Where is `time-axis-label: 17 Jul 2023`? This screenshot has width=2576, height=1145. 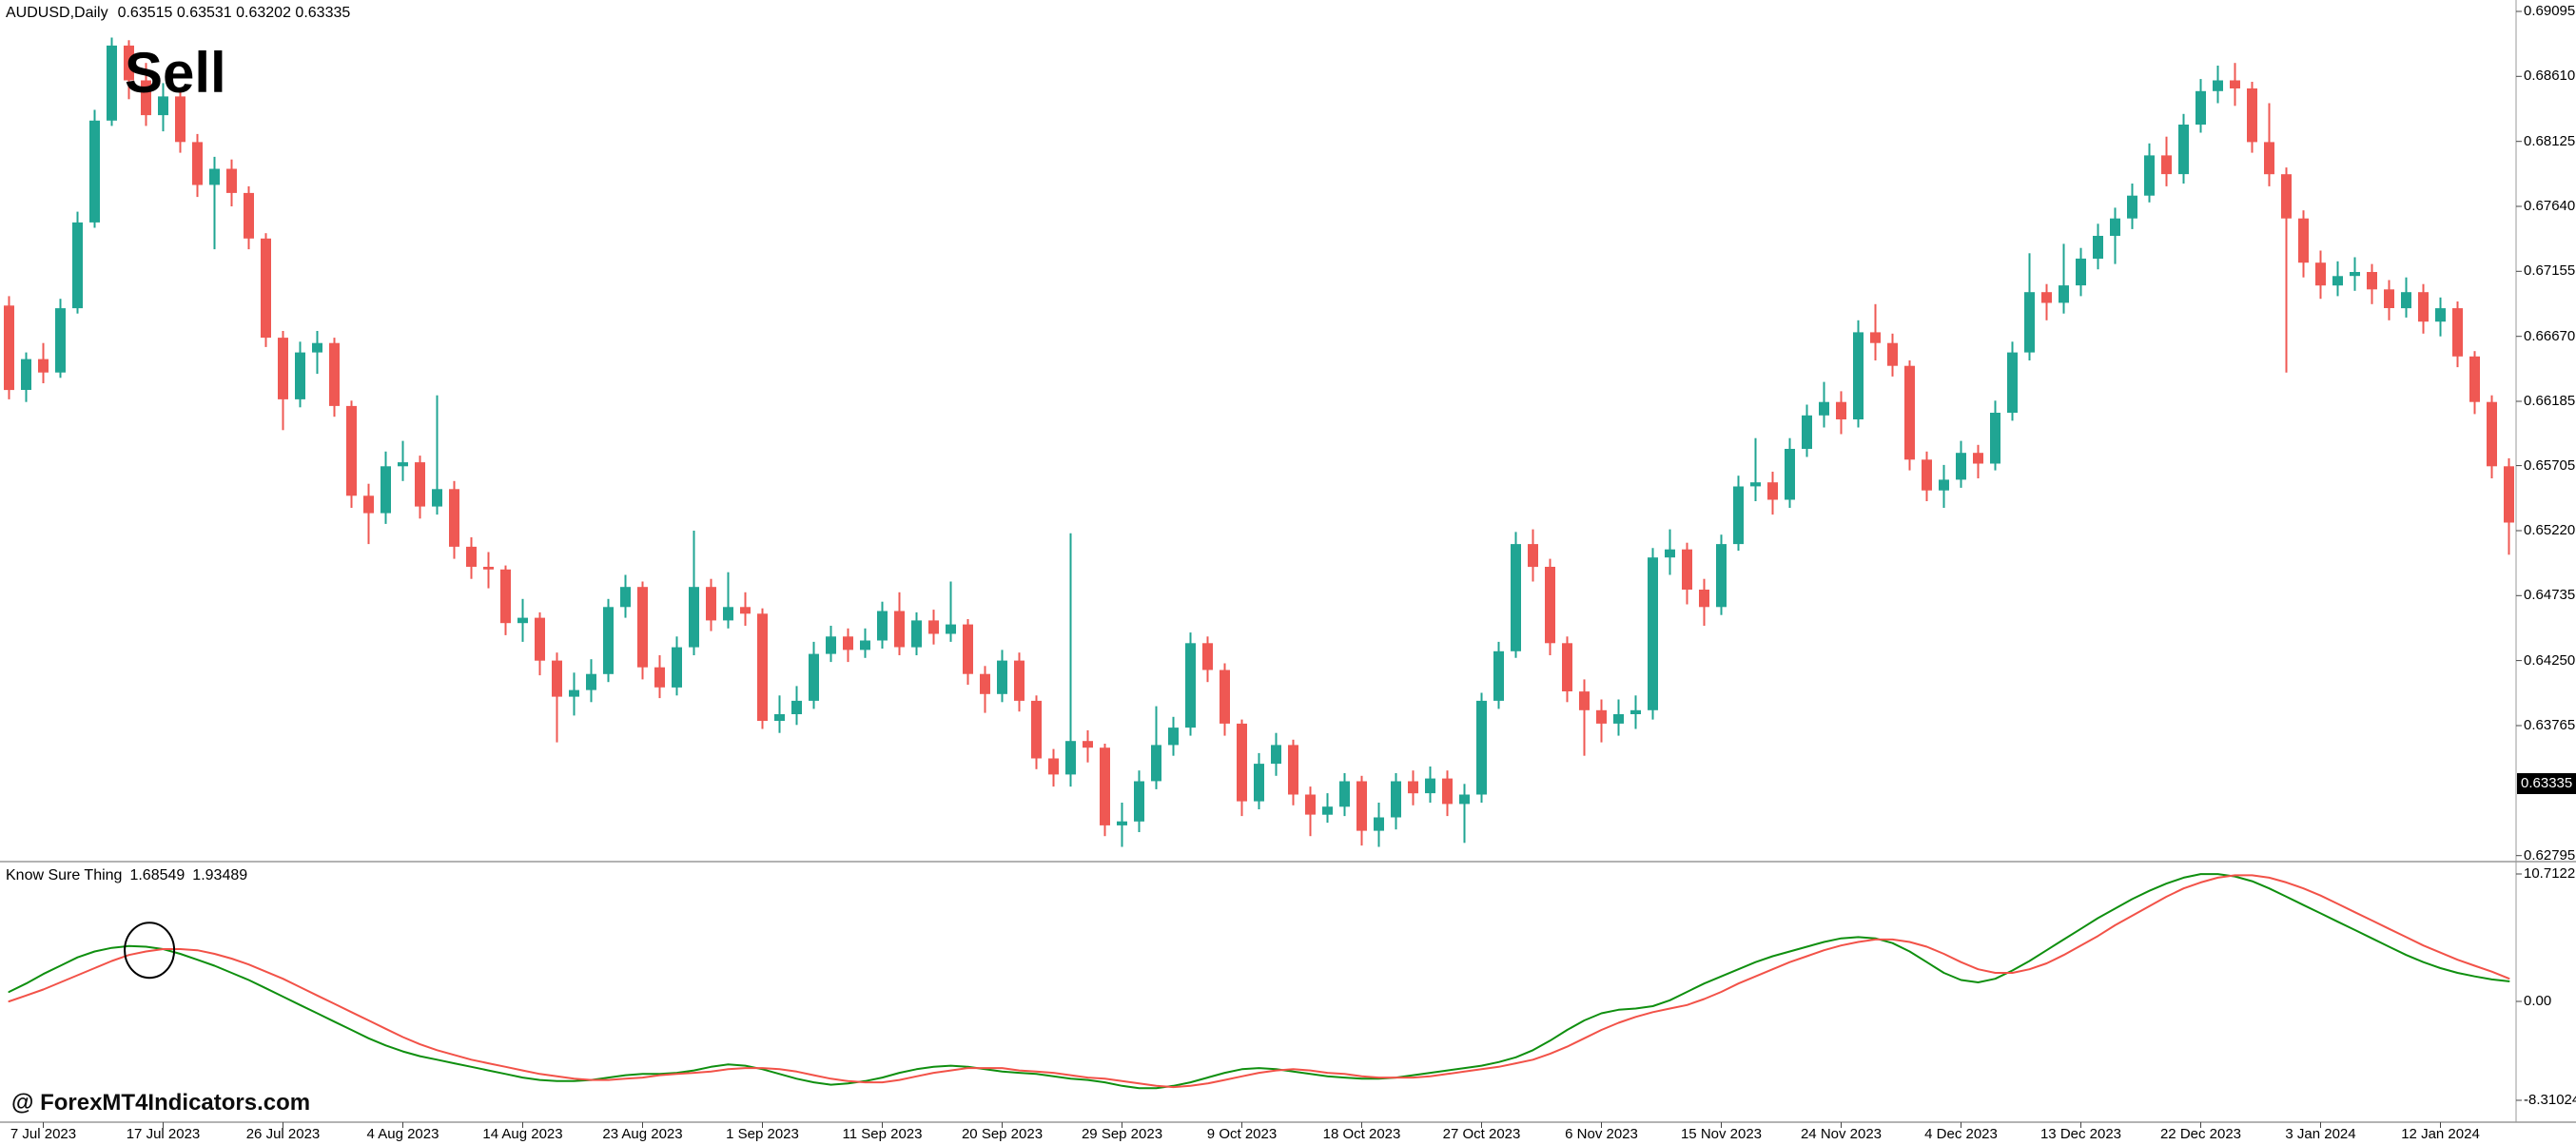
time-axis-label: 17 Jul 2023 is located at coordinates (163, 1134).